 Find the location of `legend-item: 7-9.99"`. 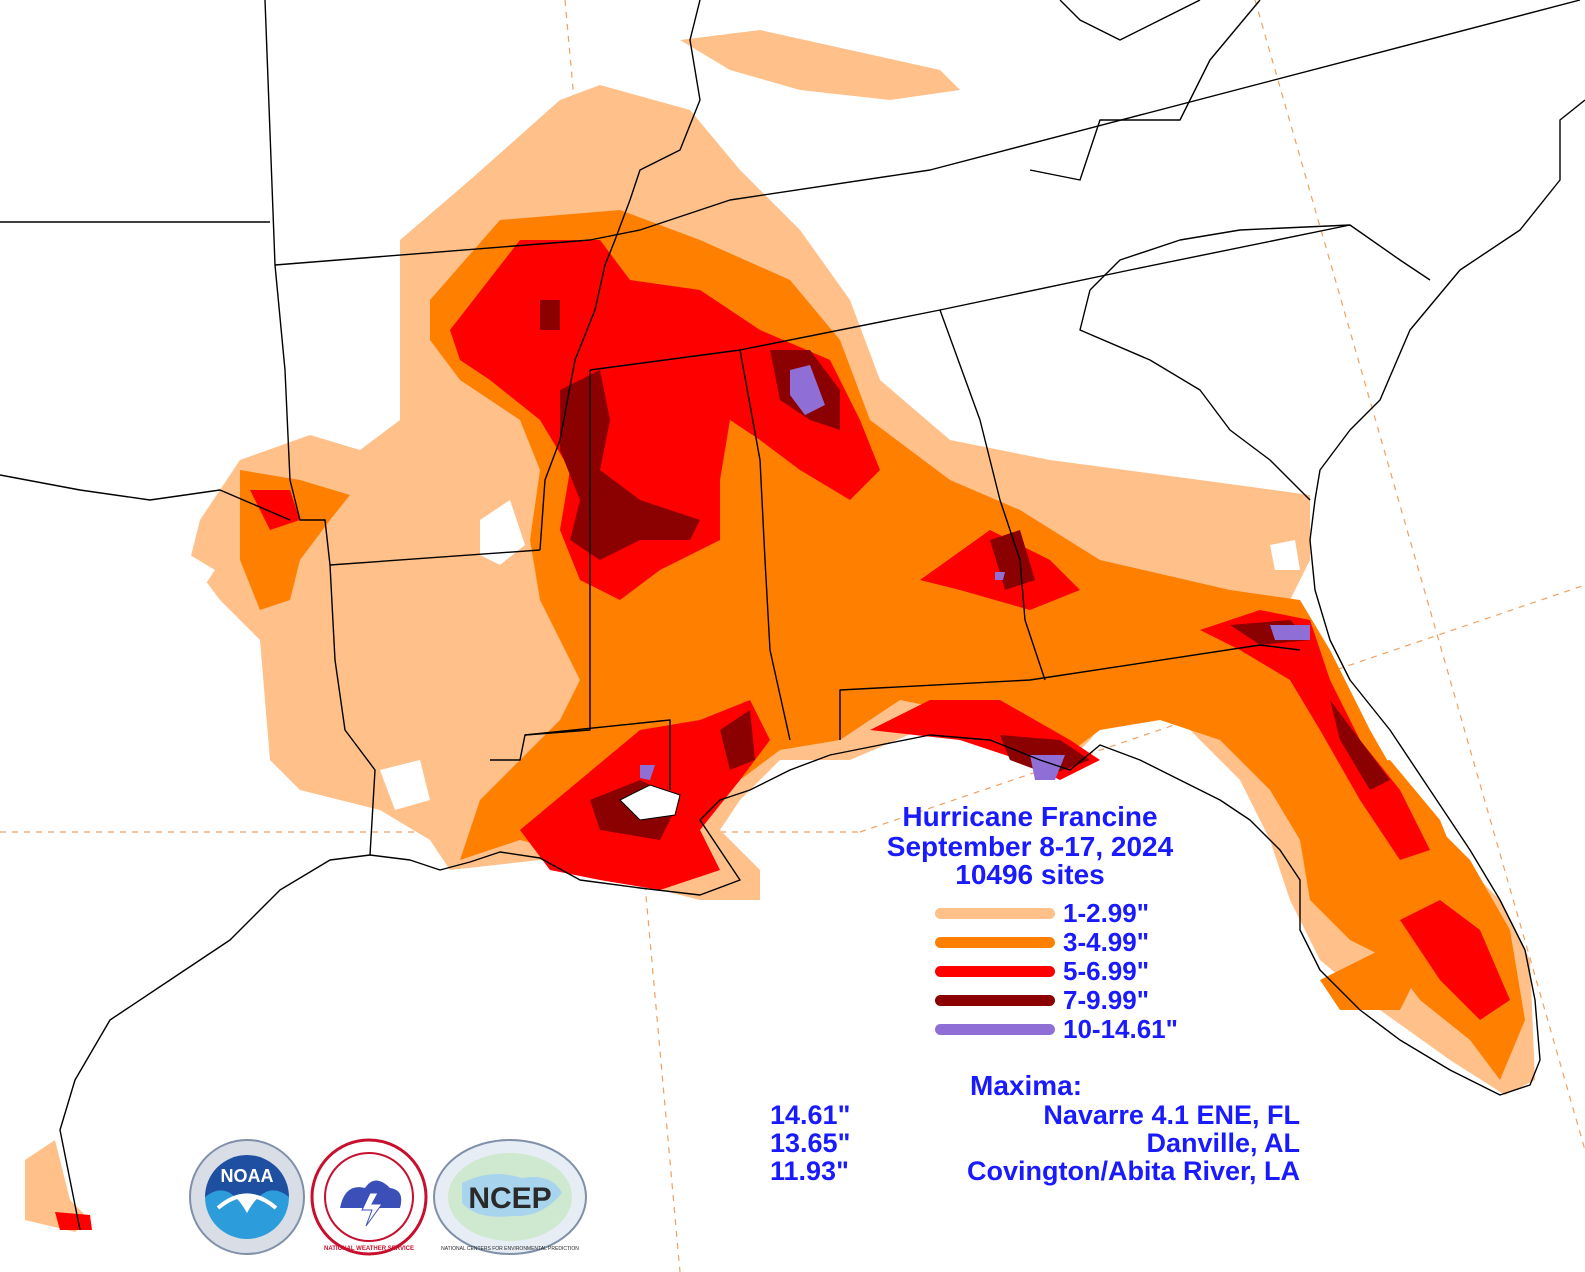

legend-item: 7-9.99" is located at coordinates (1042, 1000).